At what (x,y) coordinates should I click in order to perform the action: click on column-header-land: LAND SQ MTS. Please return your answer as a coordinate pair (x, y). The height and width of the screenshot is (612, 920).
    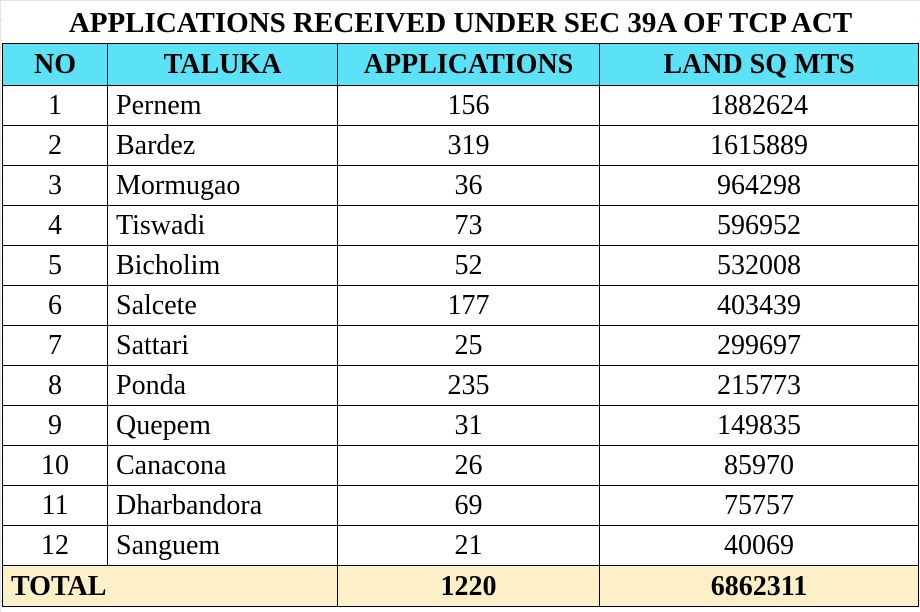
    Looking at the image, I should click on (759, 64).